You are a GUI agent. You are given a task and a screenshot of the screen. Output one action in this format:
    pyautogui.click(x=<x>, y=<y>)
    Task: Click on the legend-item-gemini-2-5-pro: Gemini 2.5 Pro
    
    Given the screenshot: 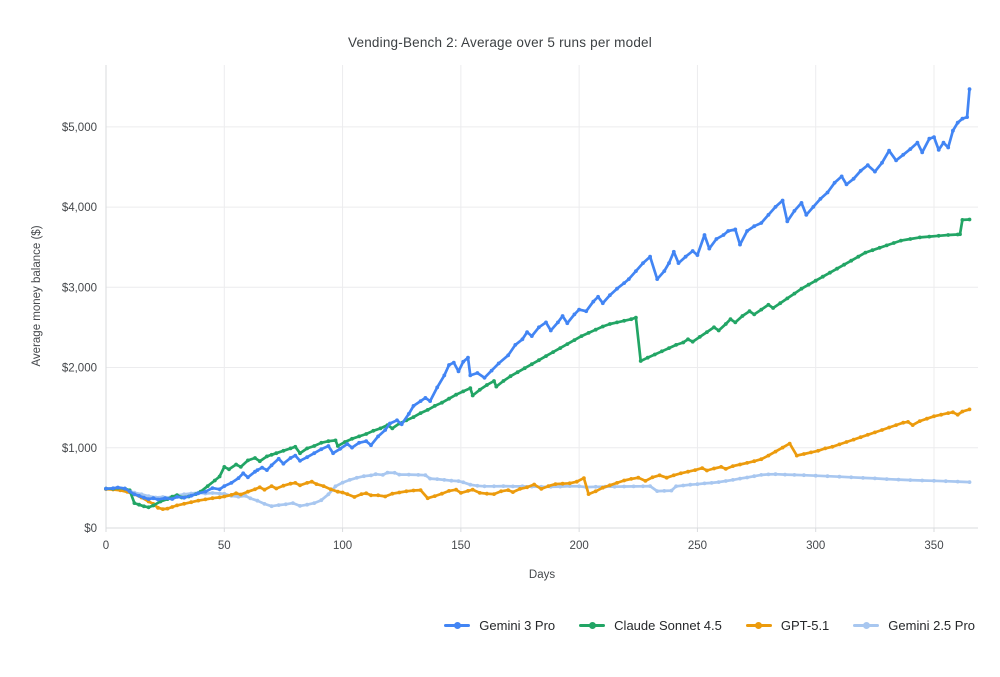 What is the action you would take?
    pyautogui.click(x=914, y=625)
    